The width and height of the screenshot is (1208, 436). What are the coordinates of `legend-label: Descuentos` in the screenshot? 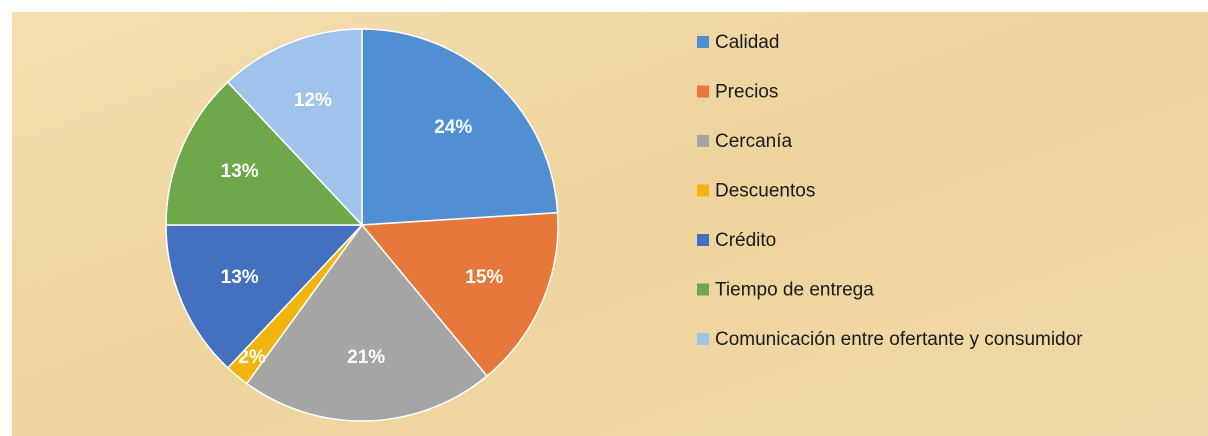 It's located at (765, 191).